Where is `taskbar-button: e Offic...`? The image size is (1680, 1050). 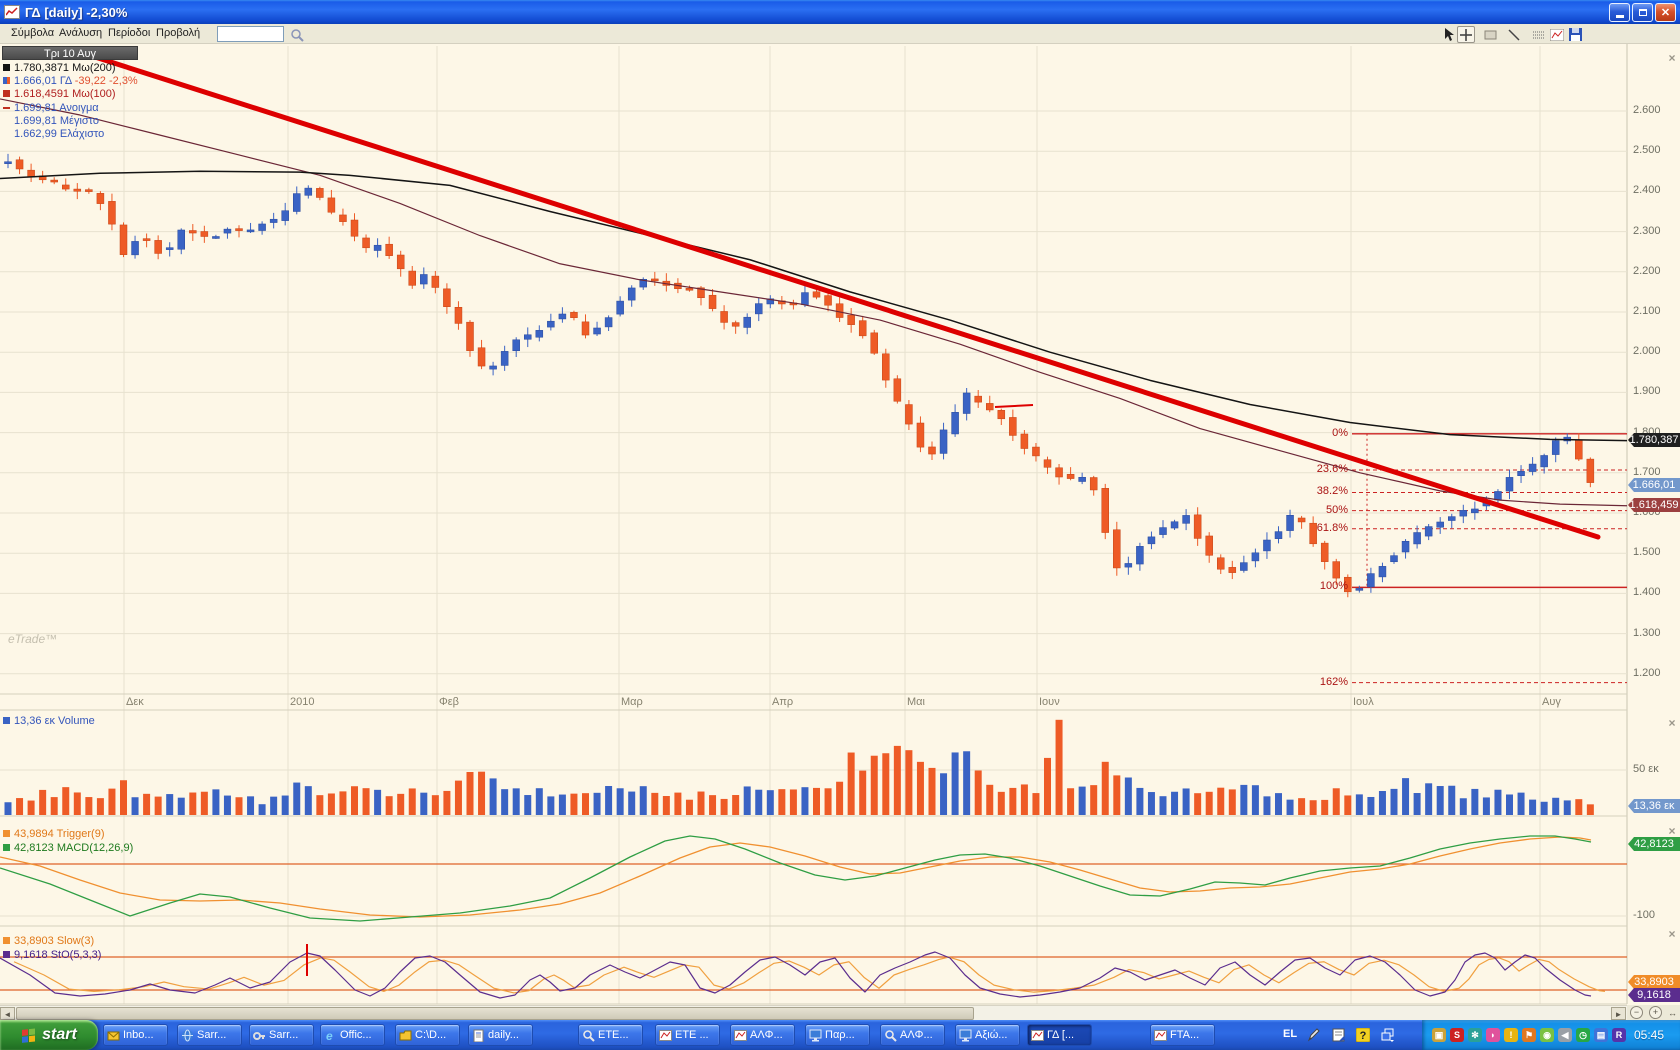 taskbar-button: e Offic... is located at coordinates (352, 1035).